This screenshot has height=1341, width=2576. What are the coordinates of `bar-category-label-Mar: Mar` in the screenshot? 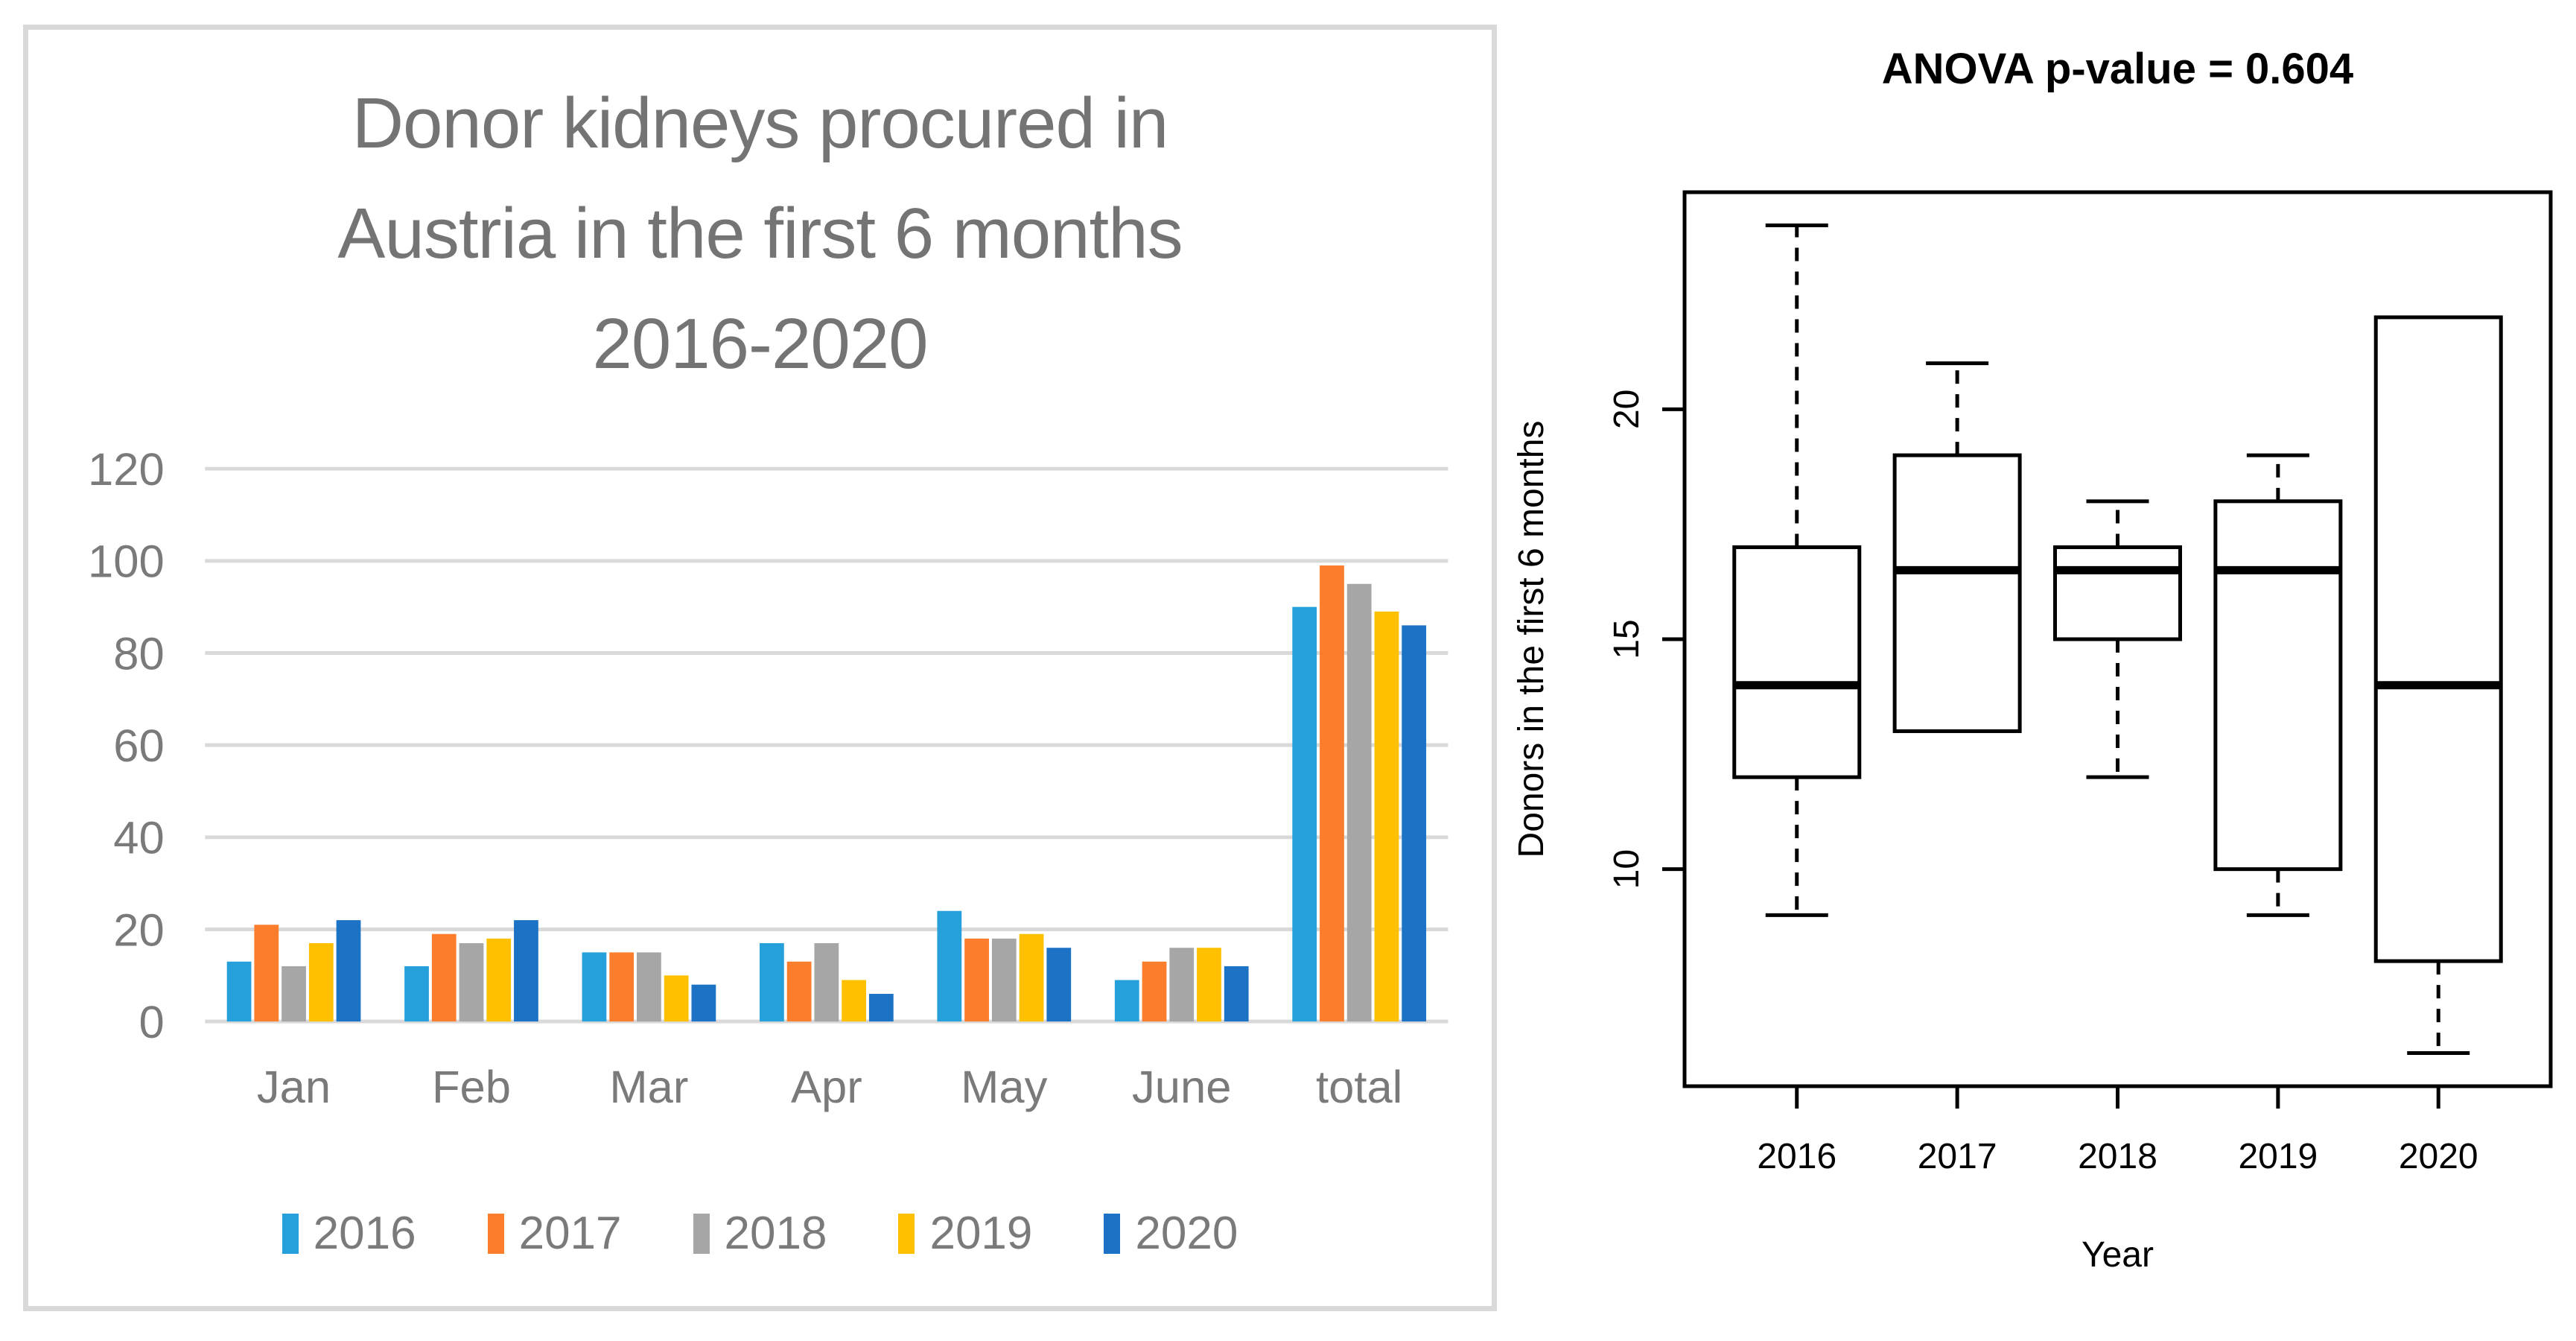 It's located at (648, 1087).